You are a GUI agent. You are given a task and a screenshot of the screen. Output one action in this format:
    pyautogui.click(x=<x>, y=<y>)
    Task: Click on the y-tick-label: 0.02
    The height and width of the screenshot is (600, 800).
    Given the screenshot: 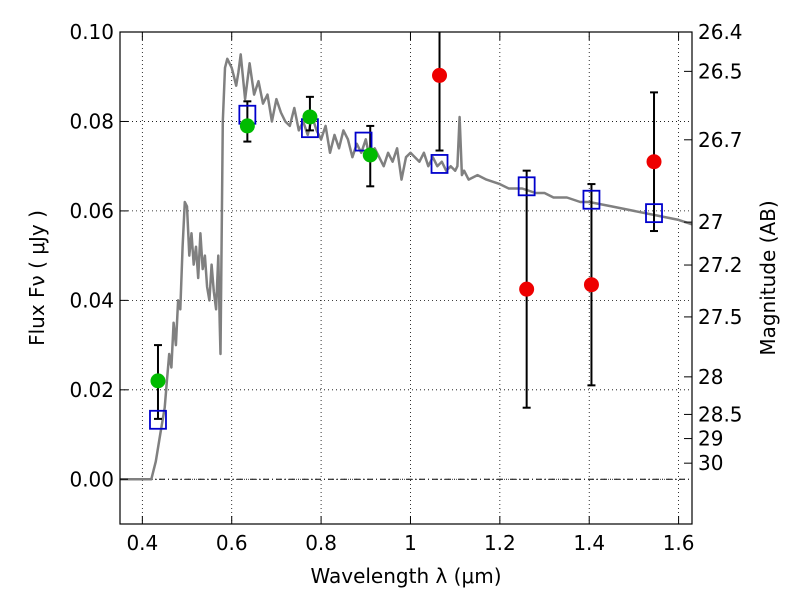 What is the action you would take?
    pyautogui.click(x=91, y=390)
    